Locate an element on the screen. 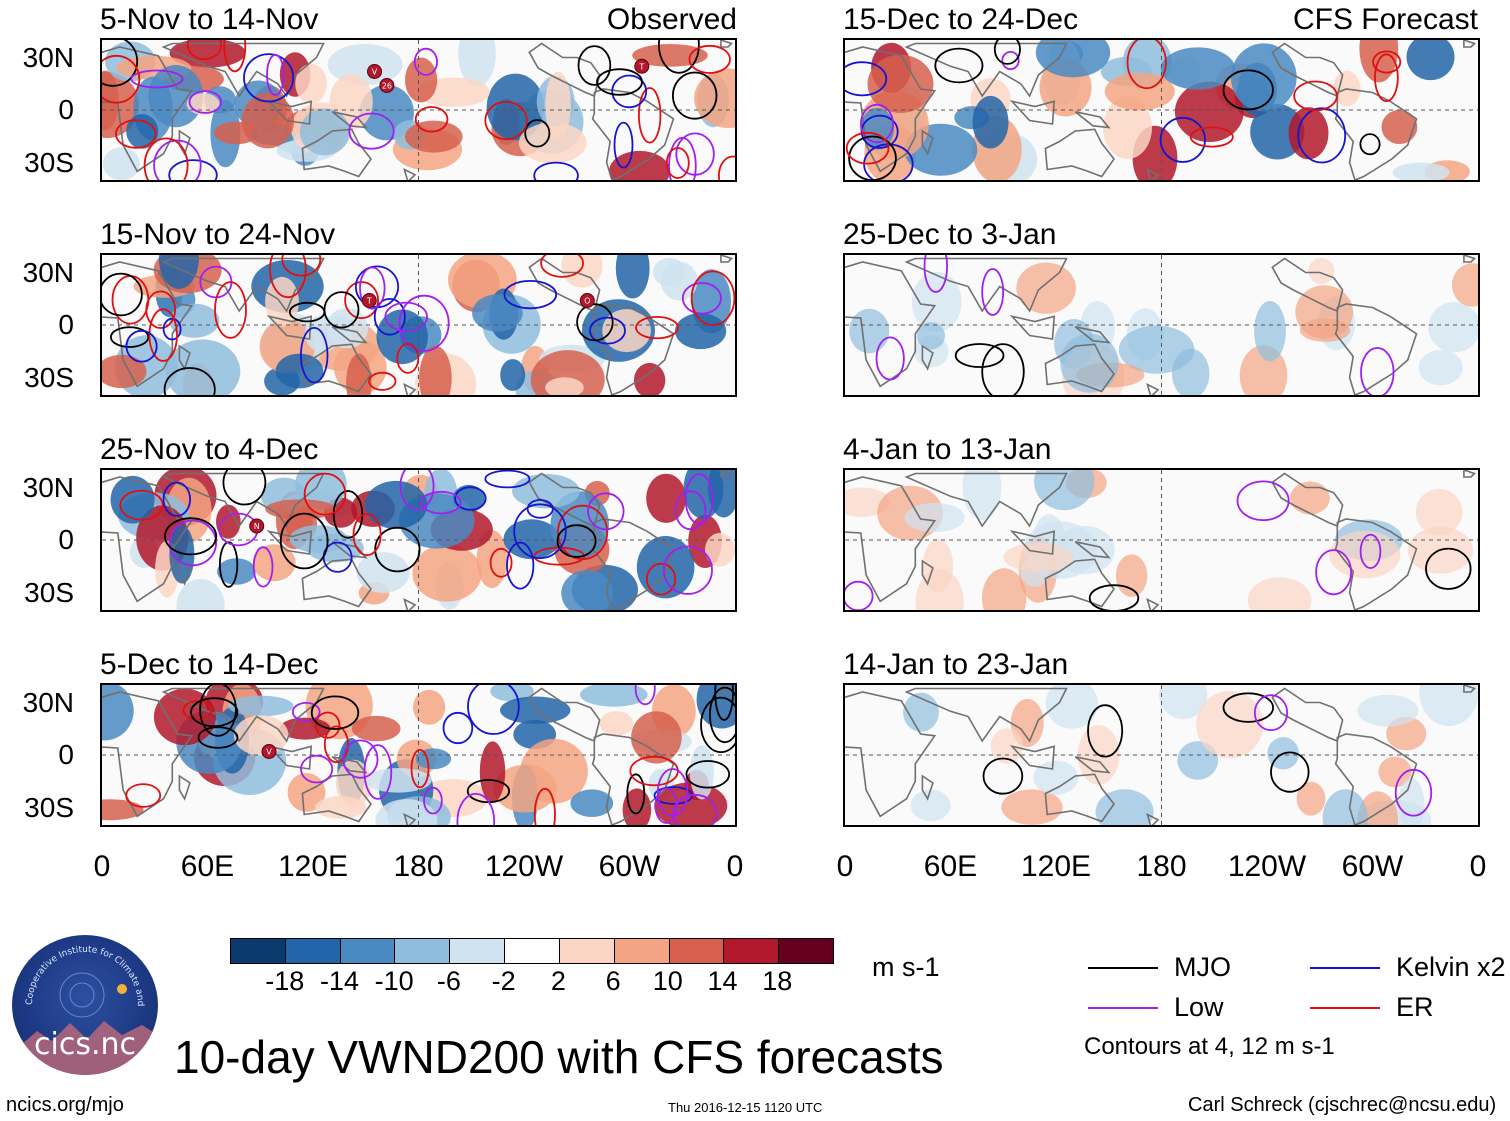 The width and height of the screenshot is (1510, 1121). colorbar-tick-label: 18 is located at coordinates (777, 981).